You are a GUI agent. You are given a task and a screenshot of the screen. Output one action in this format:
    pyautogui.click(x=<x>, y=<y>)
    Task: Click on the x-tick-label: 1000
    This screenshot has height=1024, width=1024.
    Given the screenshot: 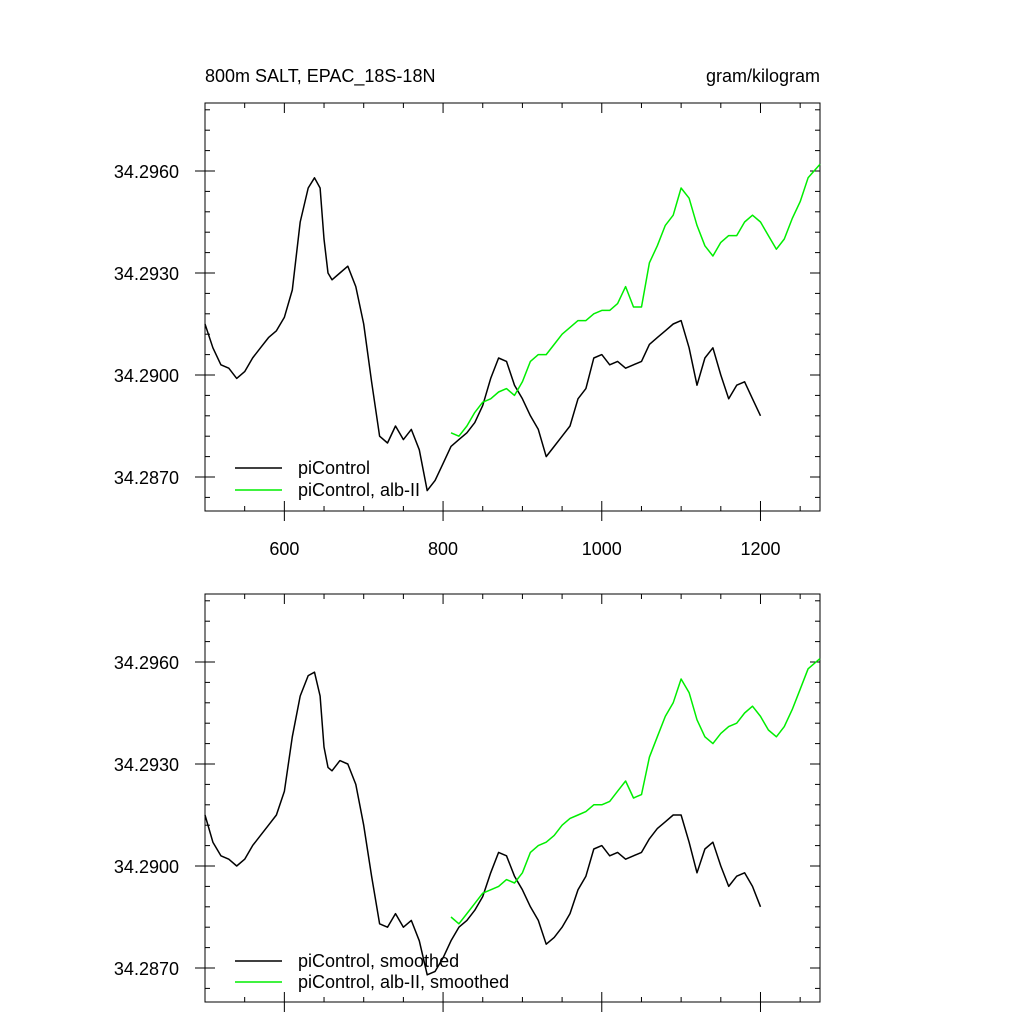 What is the action you would take?
    pyautogui.click(x=602, y=549)
    